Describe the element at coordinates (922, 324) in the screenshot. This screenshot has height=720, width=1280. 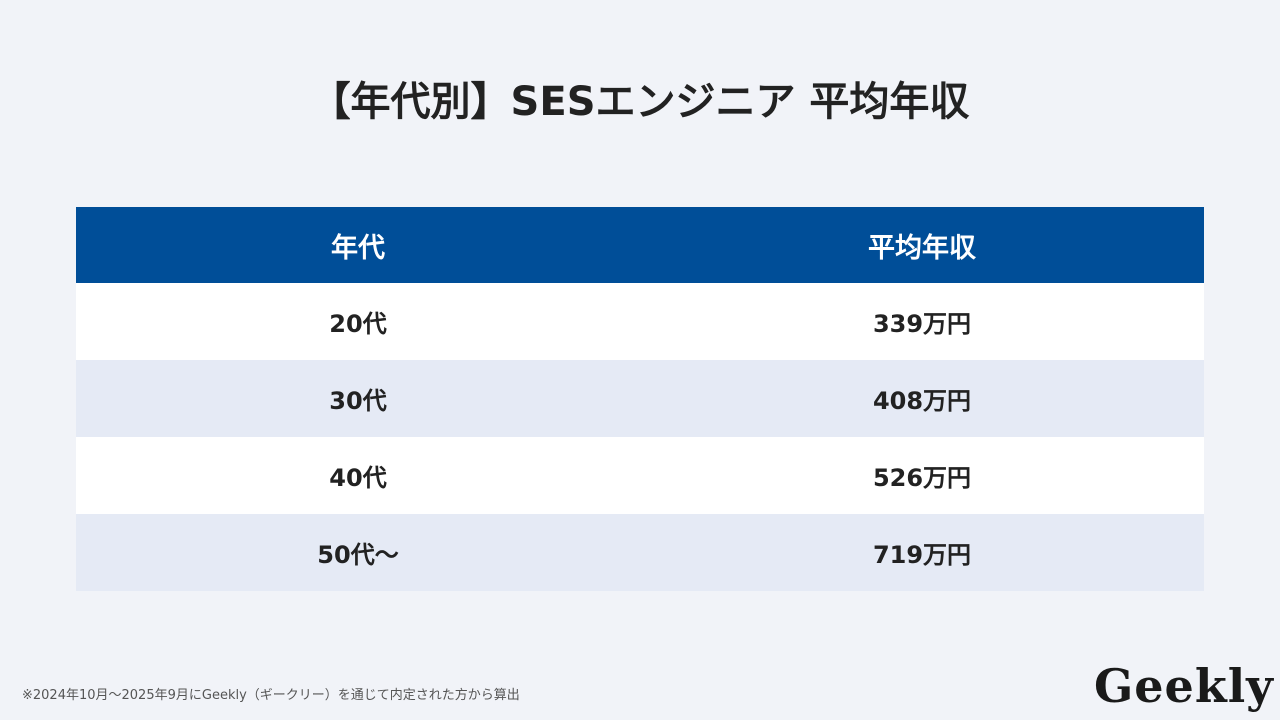
I see `cell-salary: 339万円` at that location.